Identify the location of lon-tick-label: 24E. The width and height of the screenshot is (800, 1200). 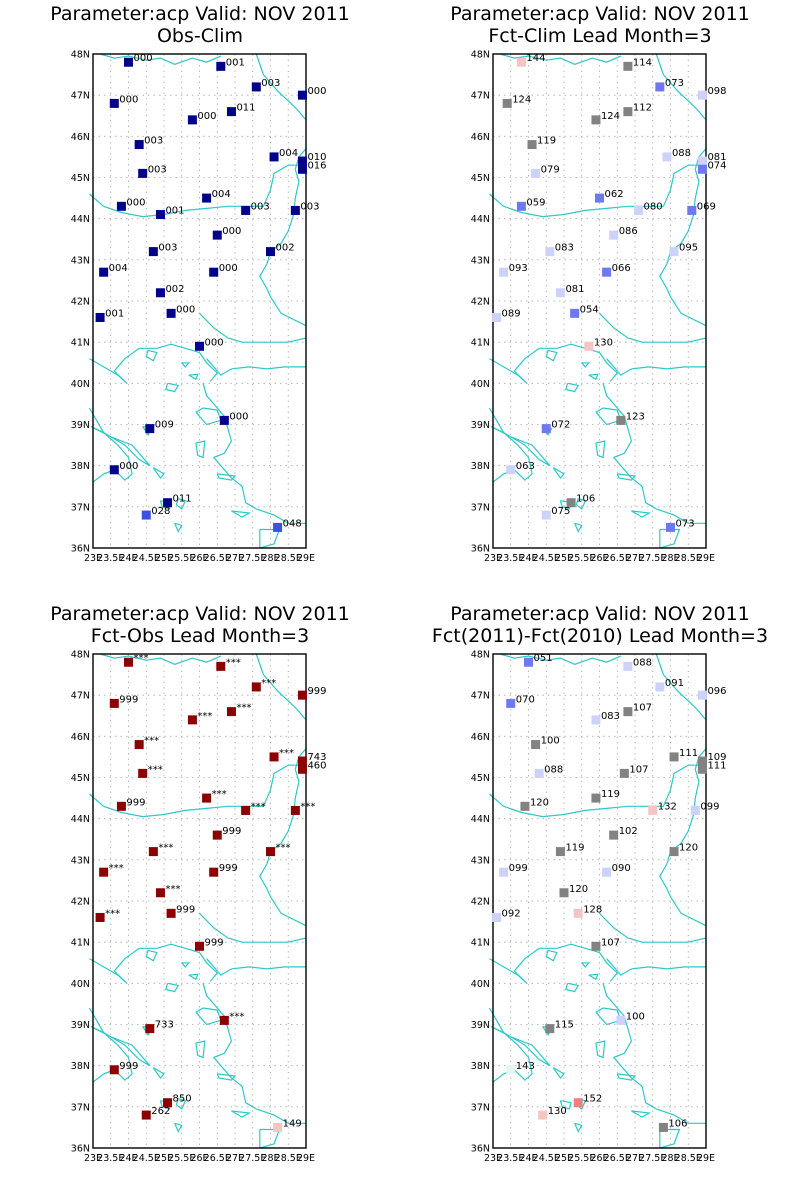
(528, 1158).